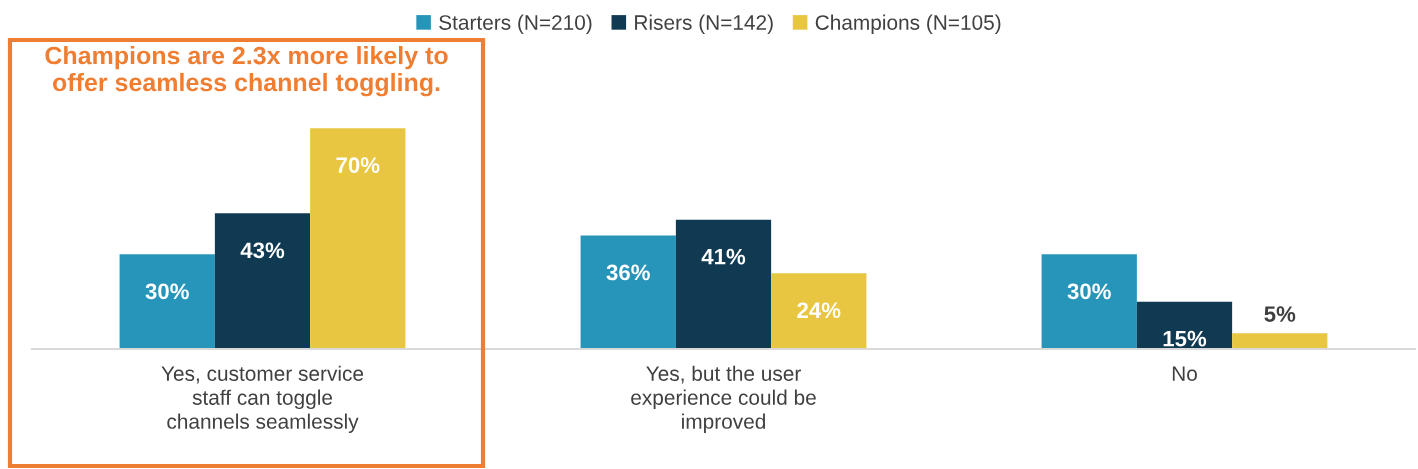  I want to click on data-label: 70%, so click(358, 165).